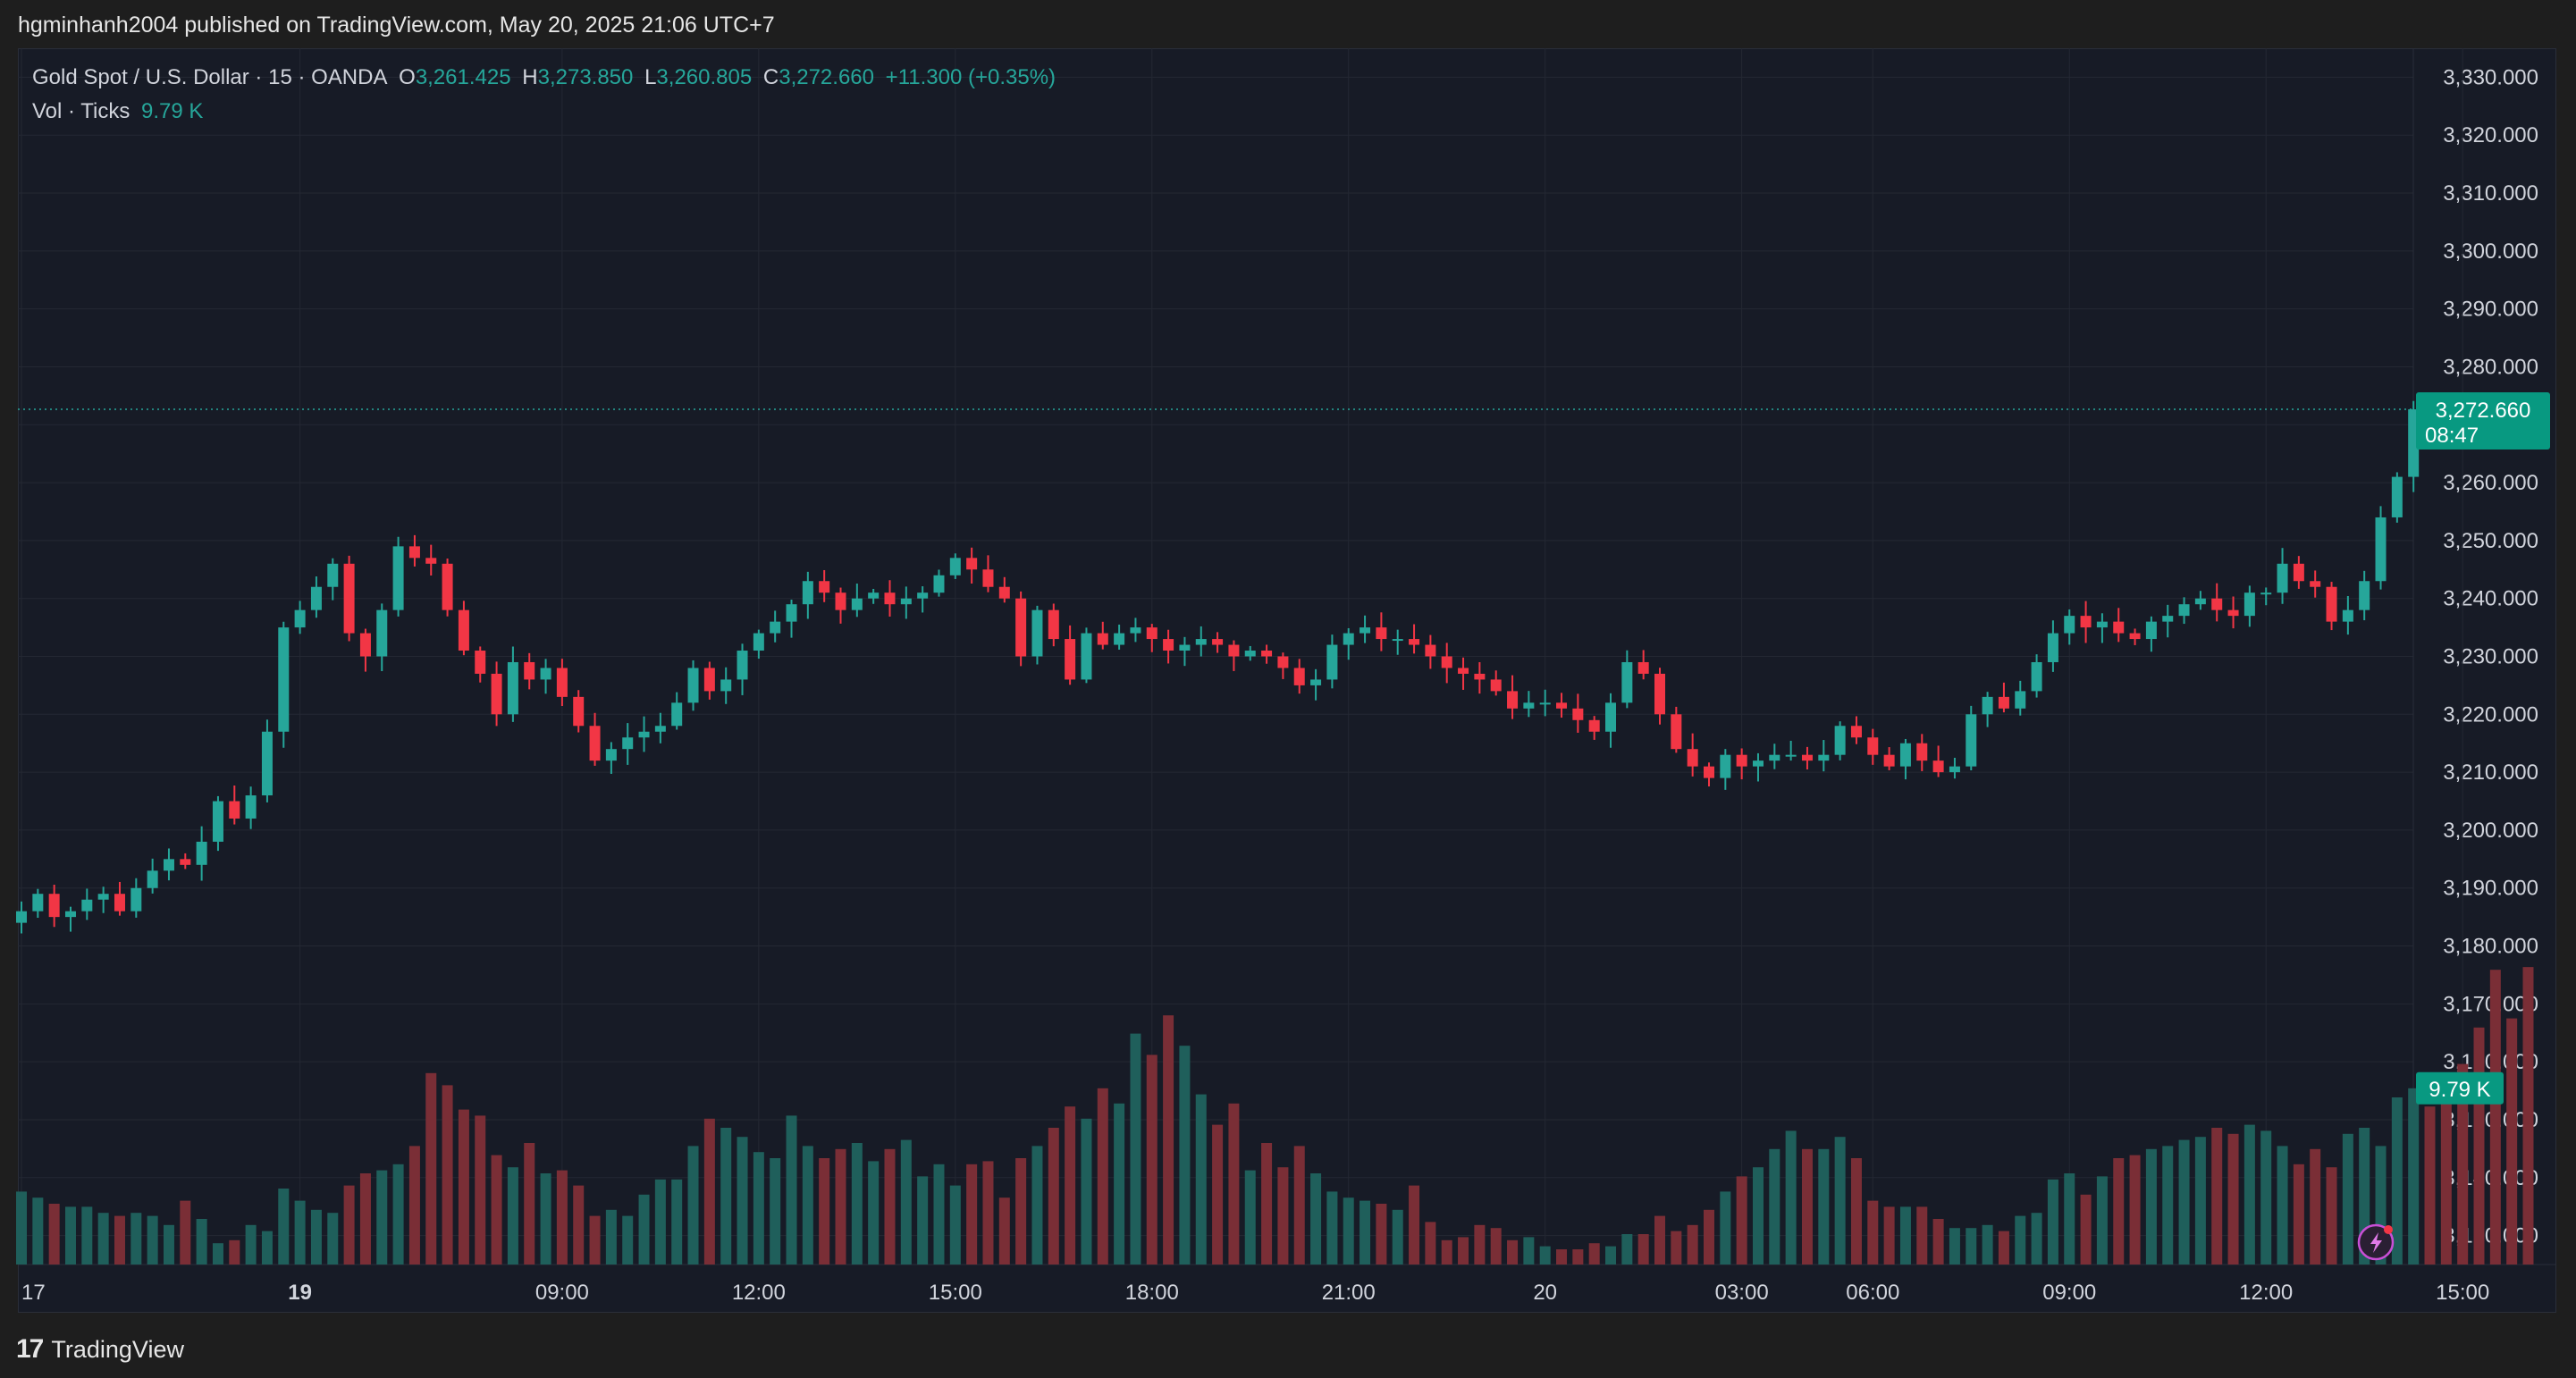  Describe the element at coordinates (1152, 1293) in the screenshot. I see `x-tick-label: 18:00` at that location.